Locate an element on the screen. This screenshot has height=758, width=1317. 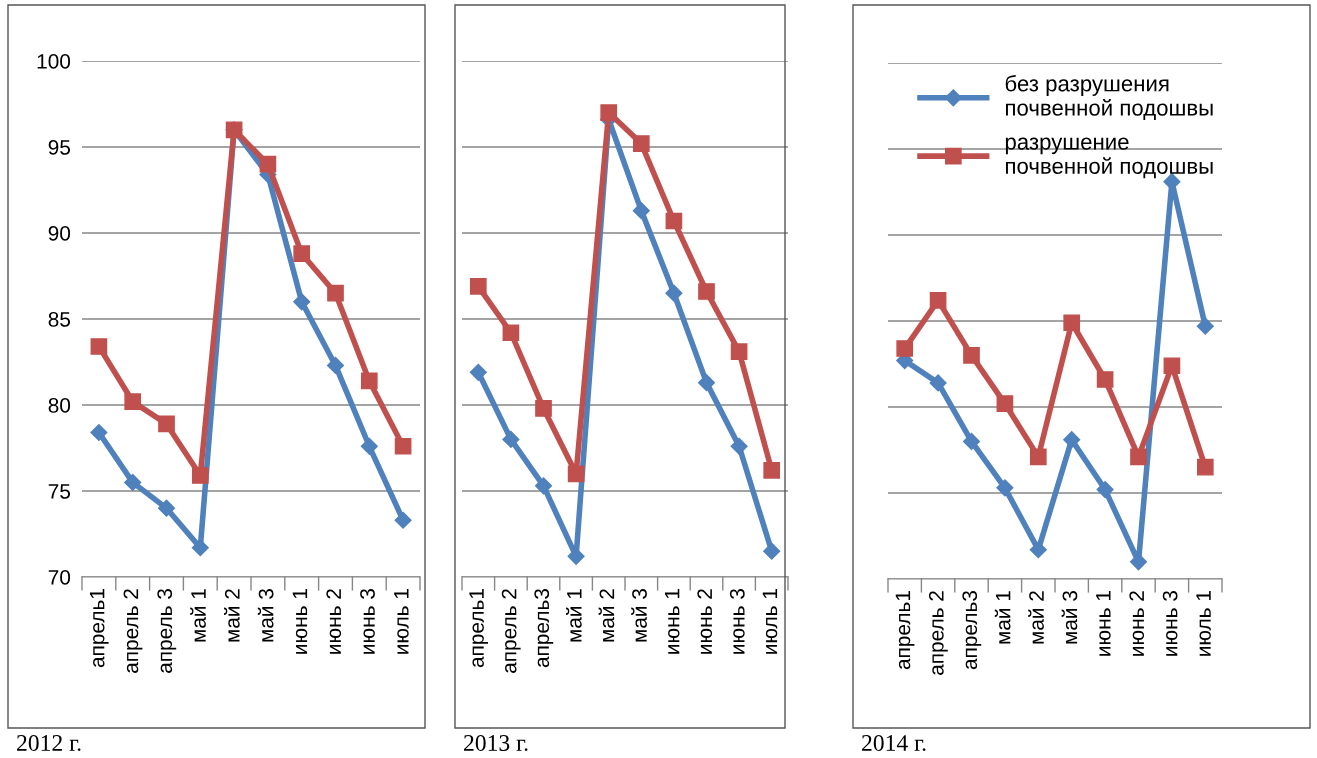
legend-label: без разрушения почвенной подошвы is located at coordinates (1109, 97).